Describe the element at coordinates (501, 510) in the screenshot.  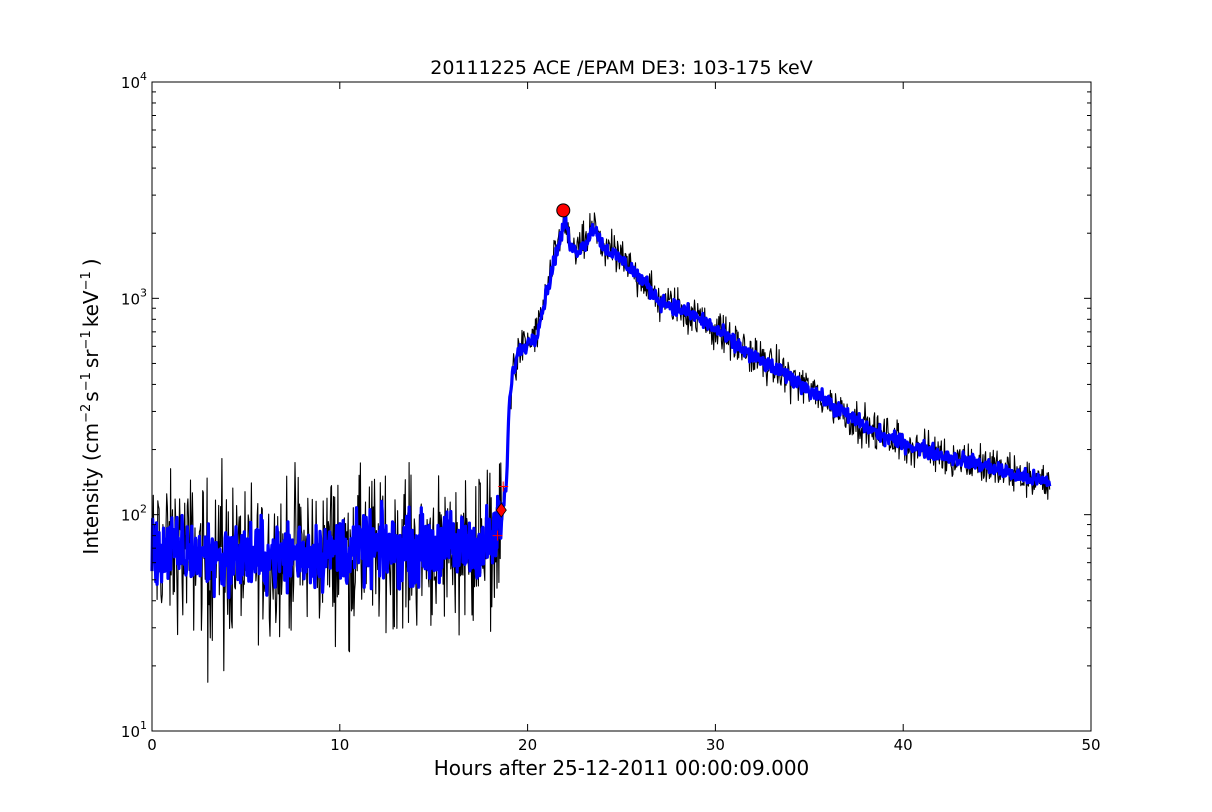
I see `onset-marker` at that location.